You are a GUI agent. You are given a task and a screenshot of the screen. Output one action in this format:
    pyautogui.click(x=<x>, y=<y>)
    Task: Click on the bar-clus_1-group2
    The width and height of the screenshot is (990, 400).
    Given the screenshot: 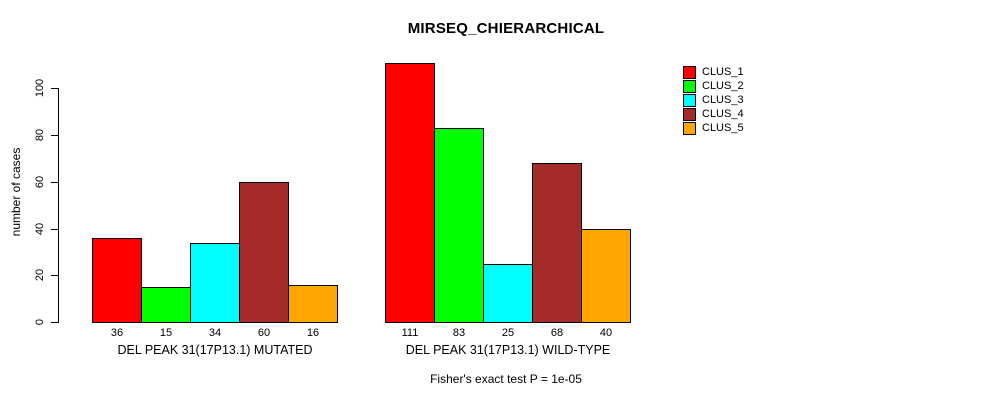 What is the action you would take?
    pyautogui.click(x=410, y=192)
    